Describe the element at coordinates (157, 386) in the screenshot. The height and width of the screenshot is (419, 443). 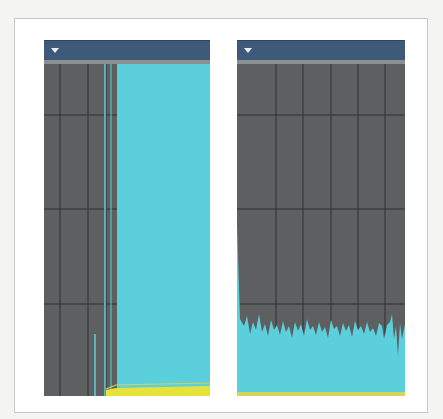
I see `baseline-edge` at that location.